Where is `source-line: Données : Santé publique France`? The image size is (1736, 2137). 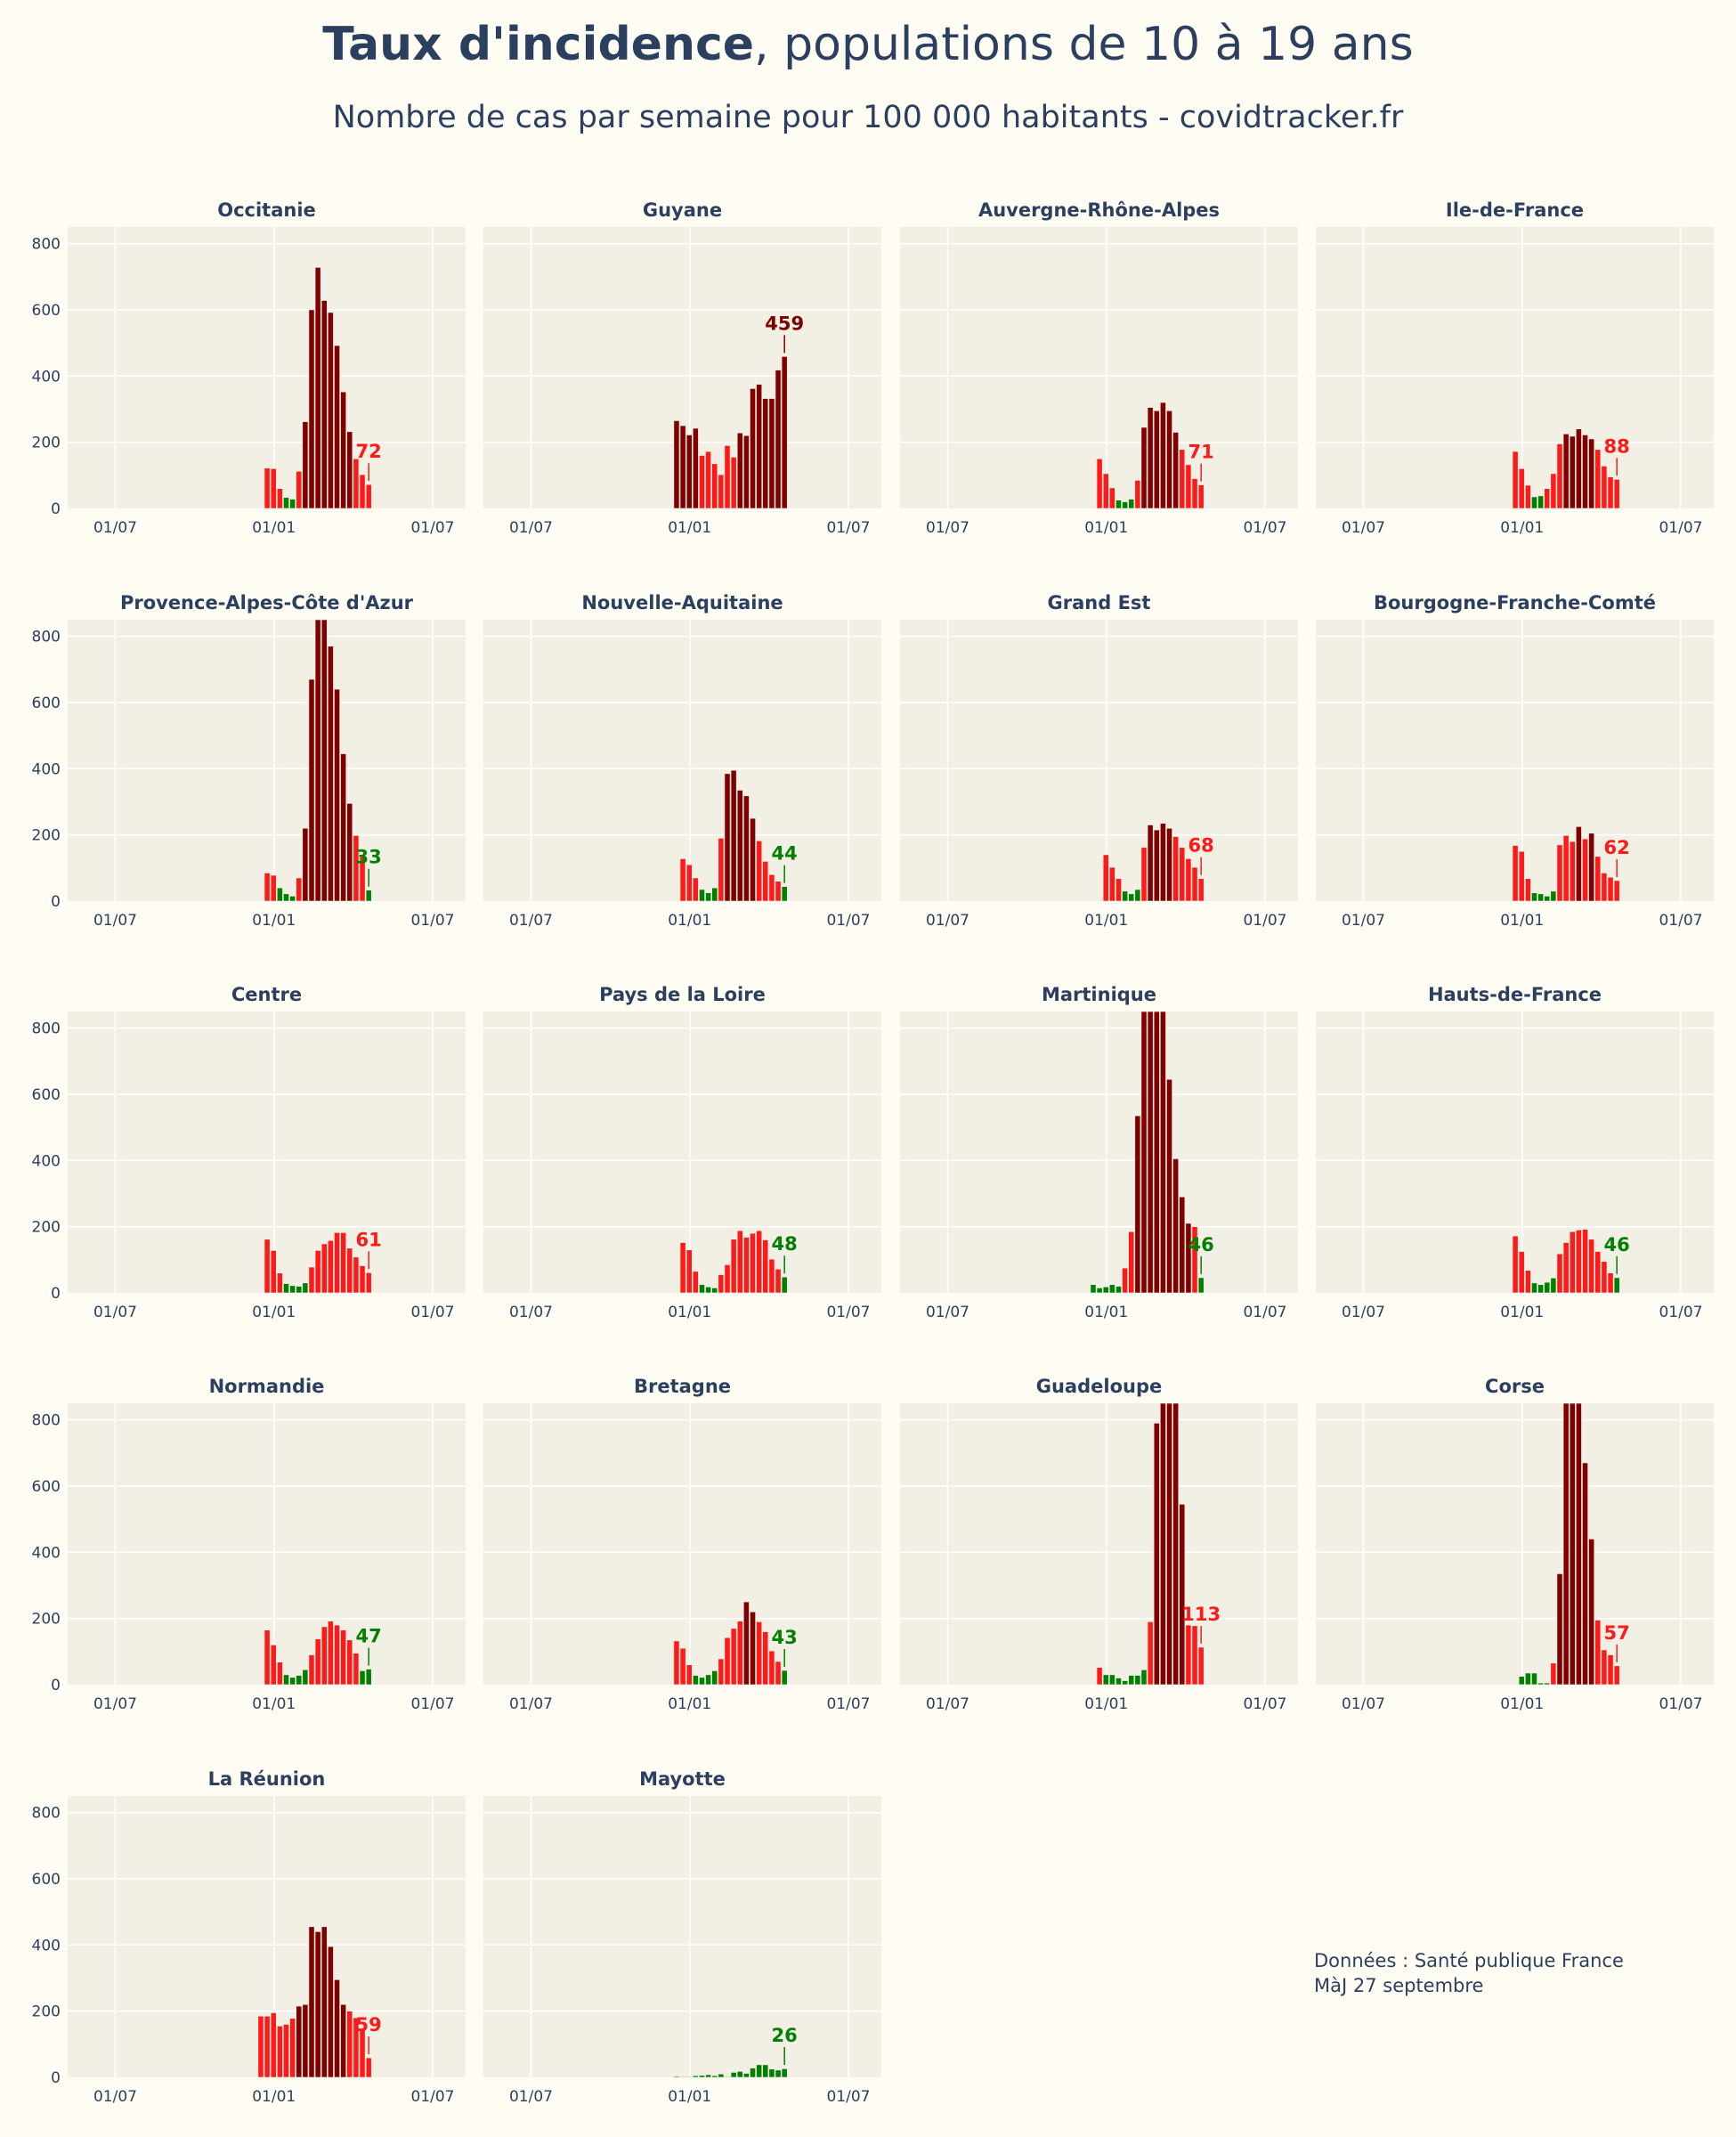 source-line: Données : Santé publique France is located at coordinates (1469, 1960).